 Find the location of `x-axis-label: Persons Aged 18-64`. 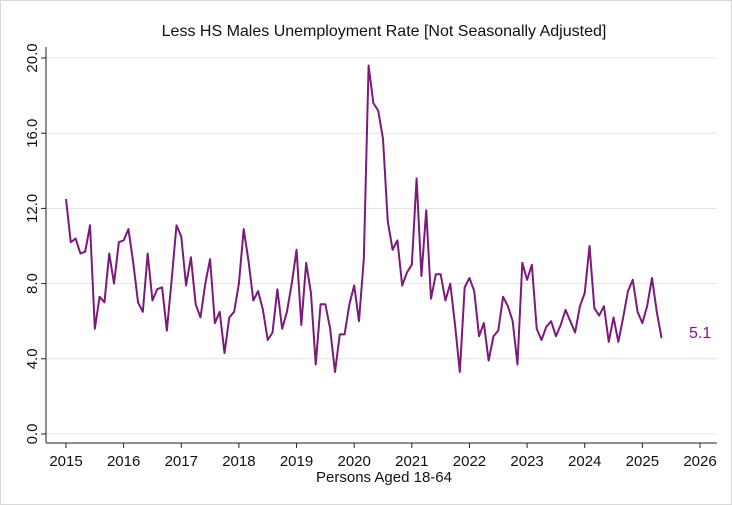

x-axis-label: Persons Aged 18-64 is located at coordinates (384, 477).